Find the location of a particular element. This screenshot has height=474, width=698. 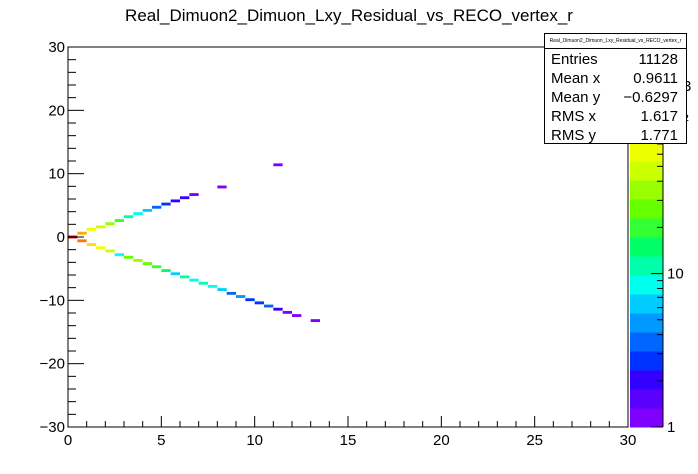

stats-row: Mean y −0.6297 is located at coordinates (614, 98).